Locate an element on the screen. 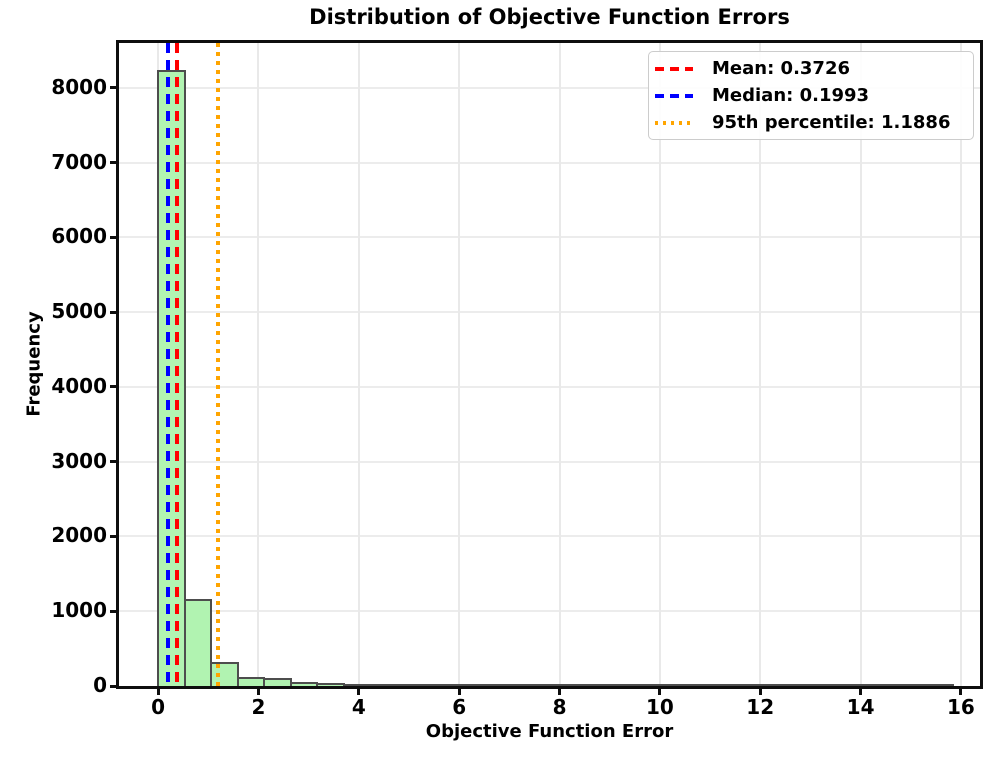 This screenshot has height=763, width=996. x-tick-label: 10 is located at coordinates (659, 707).